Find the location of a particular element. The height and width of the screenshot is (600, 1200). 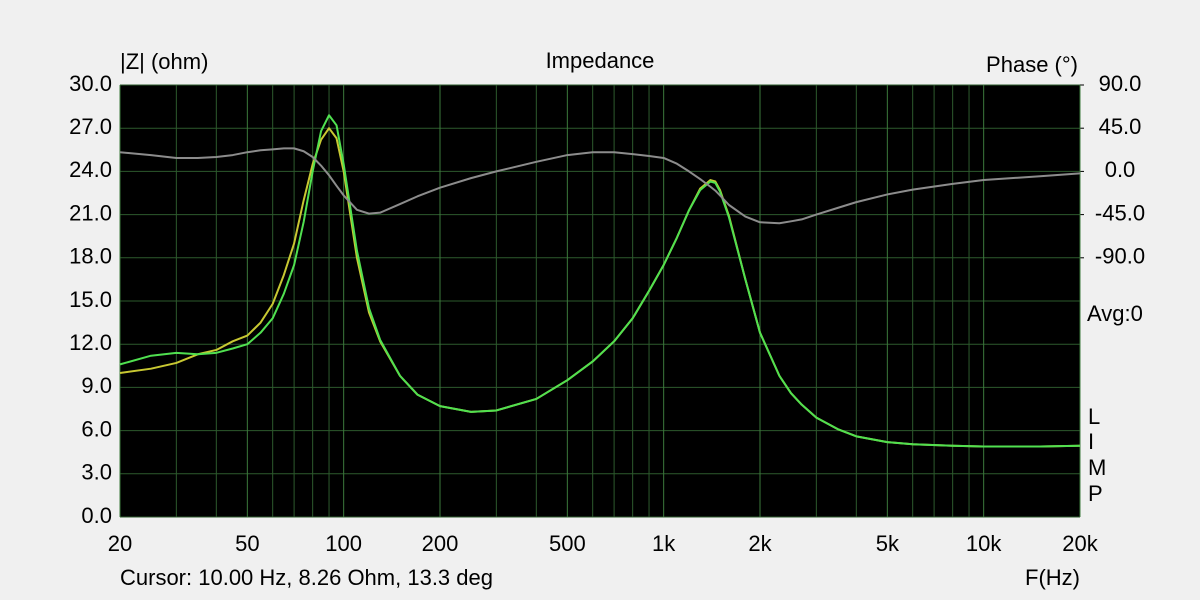

series-line is located at coordinates (600, 186).